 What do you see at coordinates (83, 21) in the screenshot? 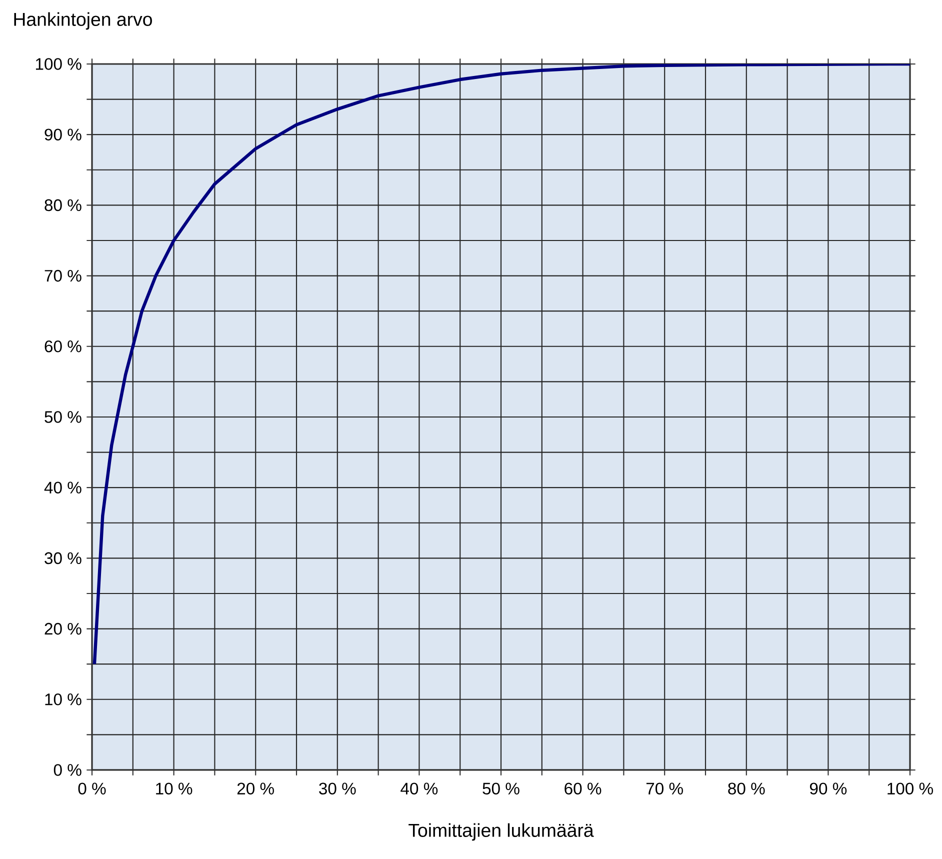
I see `y-axis-title: Hankintojen arvo` at bounding box center [83, 21].